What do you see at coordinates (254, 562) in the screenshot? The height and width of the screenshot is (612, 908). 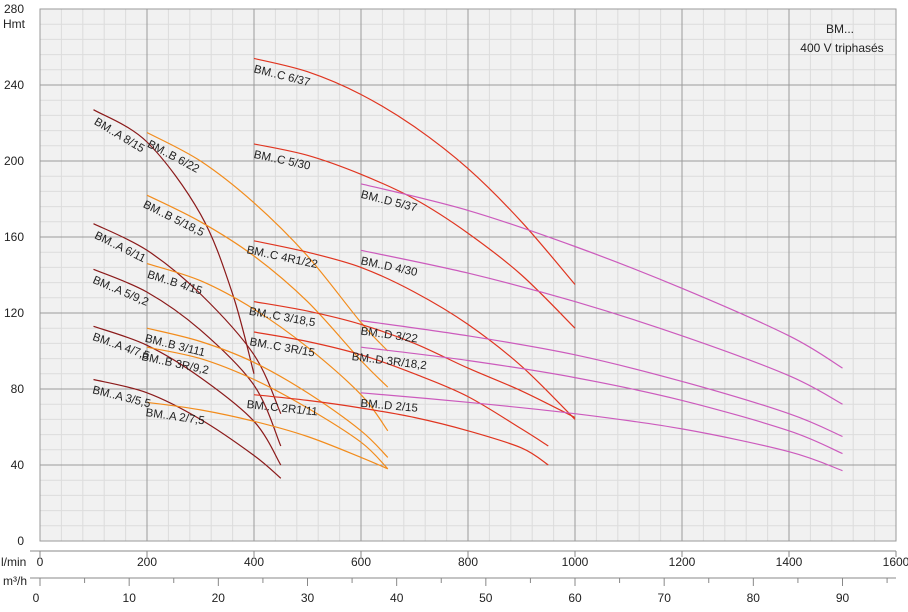 I see `x-tick-label: 400` at bounding box center [254, 562].